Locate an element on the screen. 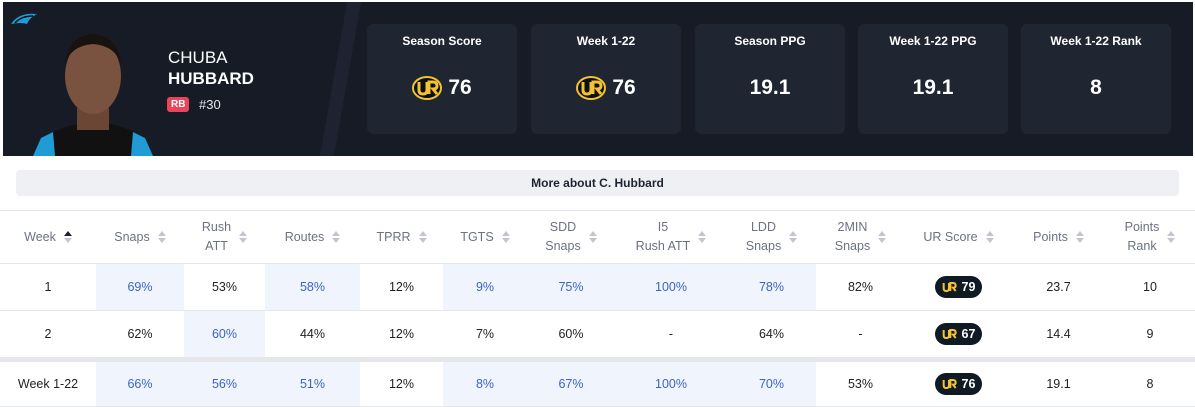 This screenshot has width=1195, height=407. column-header: 2MIN Snaps is located at coordinates (860, 237).